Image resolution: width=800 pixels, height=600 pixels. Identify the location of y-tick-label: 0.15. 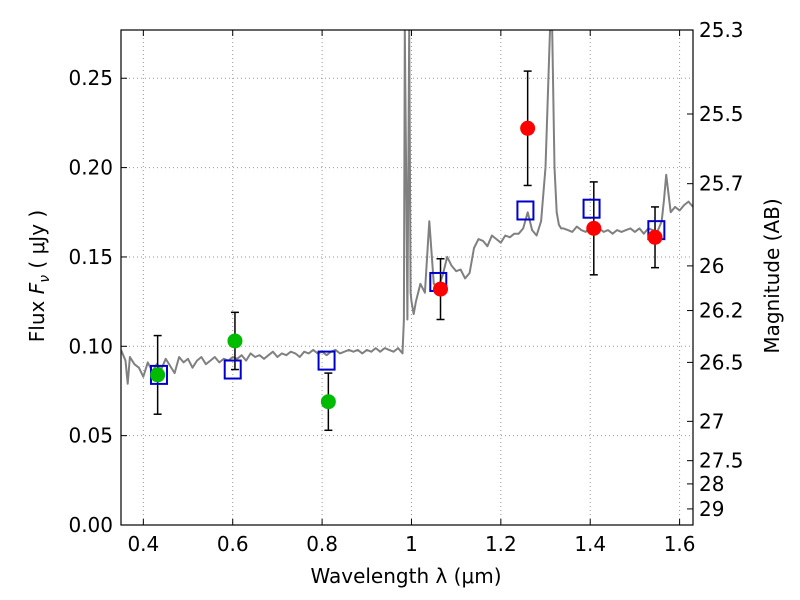
(90, 257).